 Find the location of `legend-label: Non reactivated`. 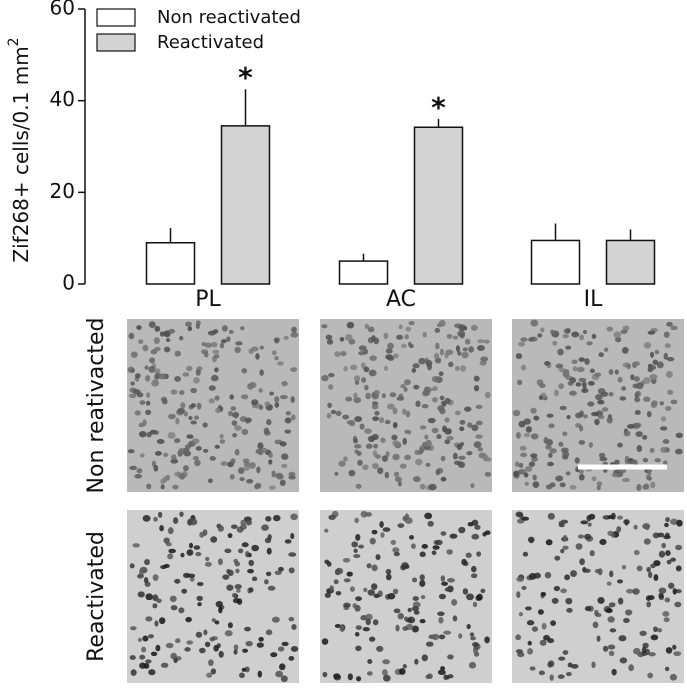

legend-label: Non reactivated is located at coordinates (229, 17).